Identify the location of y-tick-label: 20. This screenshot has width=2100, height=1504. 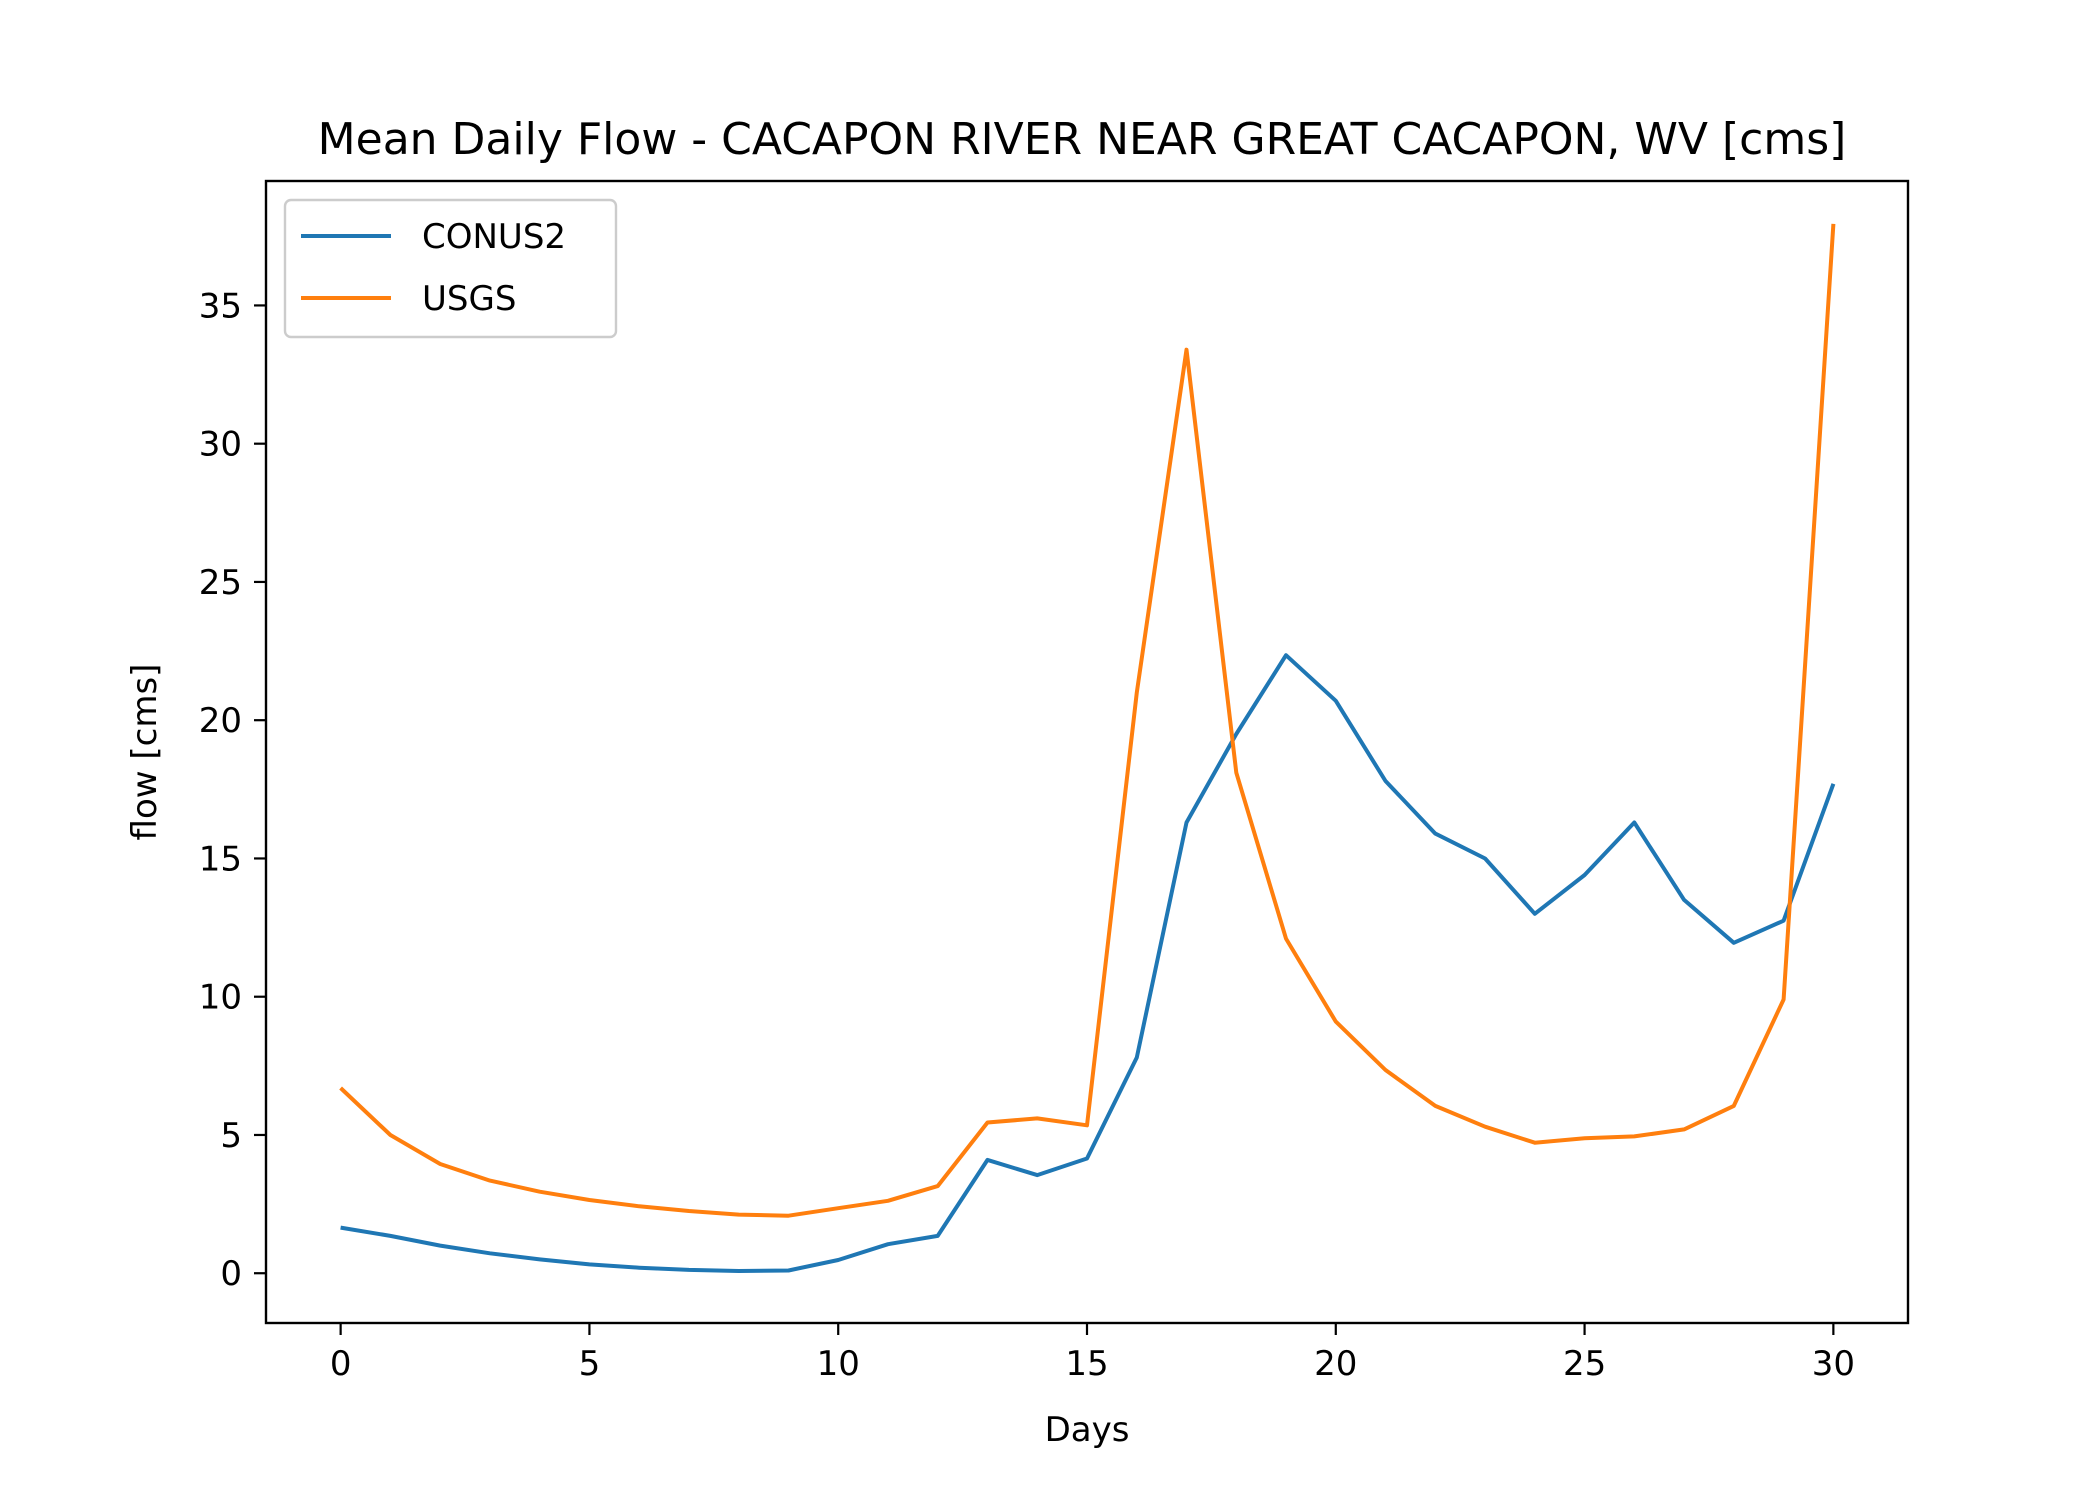
(220, 721).